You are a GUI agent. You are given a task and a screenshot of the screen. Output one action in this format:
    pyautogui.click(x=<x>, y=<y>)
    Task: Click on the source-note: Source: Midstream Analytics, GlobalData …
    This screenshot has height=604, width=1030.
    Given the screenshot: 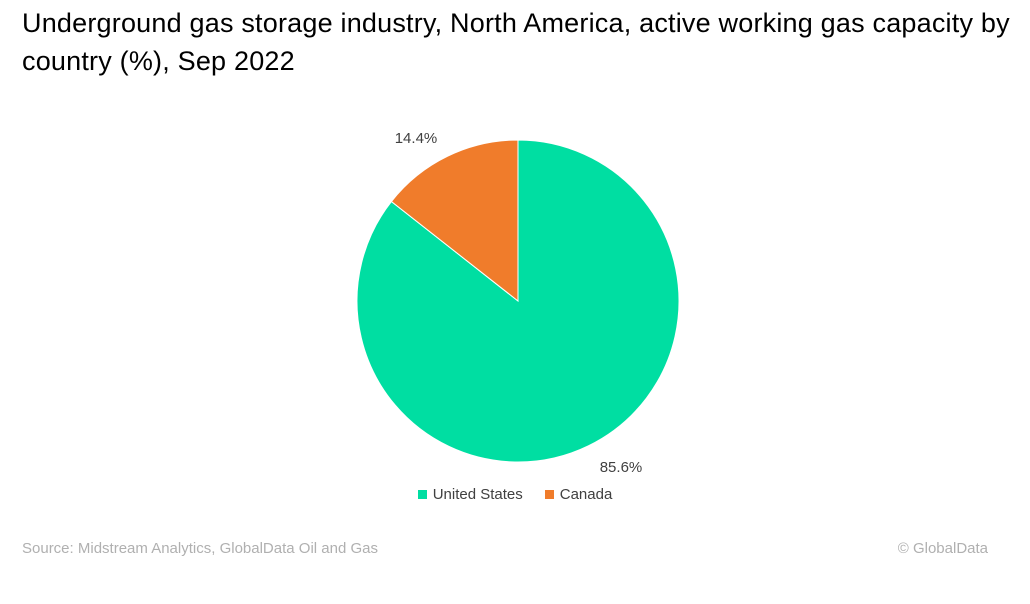 What is the action you would take?
    pyautogui.click(x=200, y=548)
    